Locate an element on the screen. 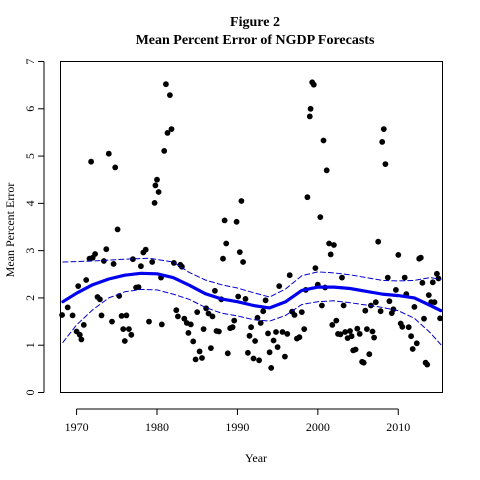  y-tick-label: 1 is located at coordinates (30, 345).